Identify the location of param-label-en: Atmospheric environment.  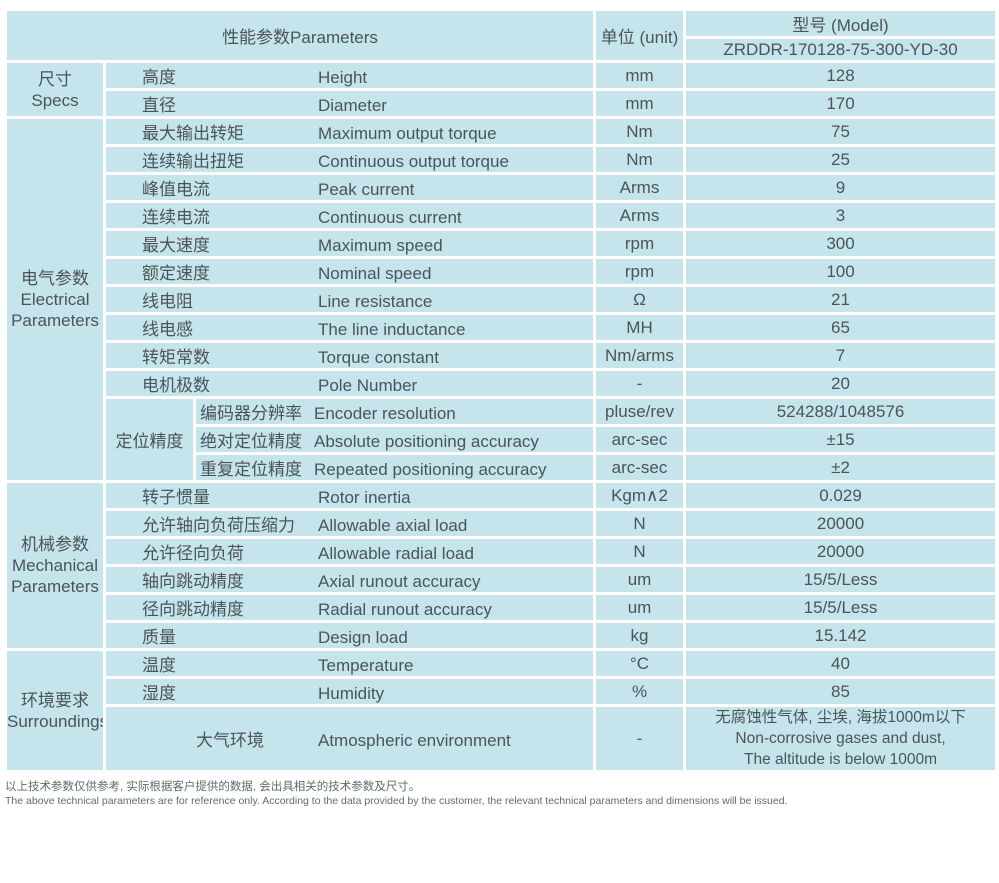
(414, 740).